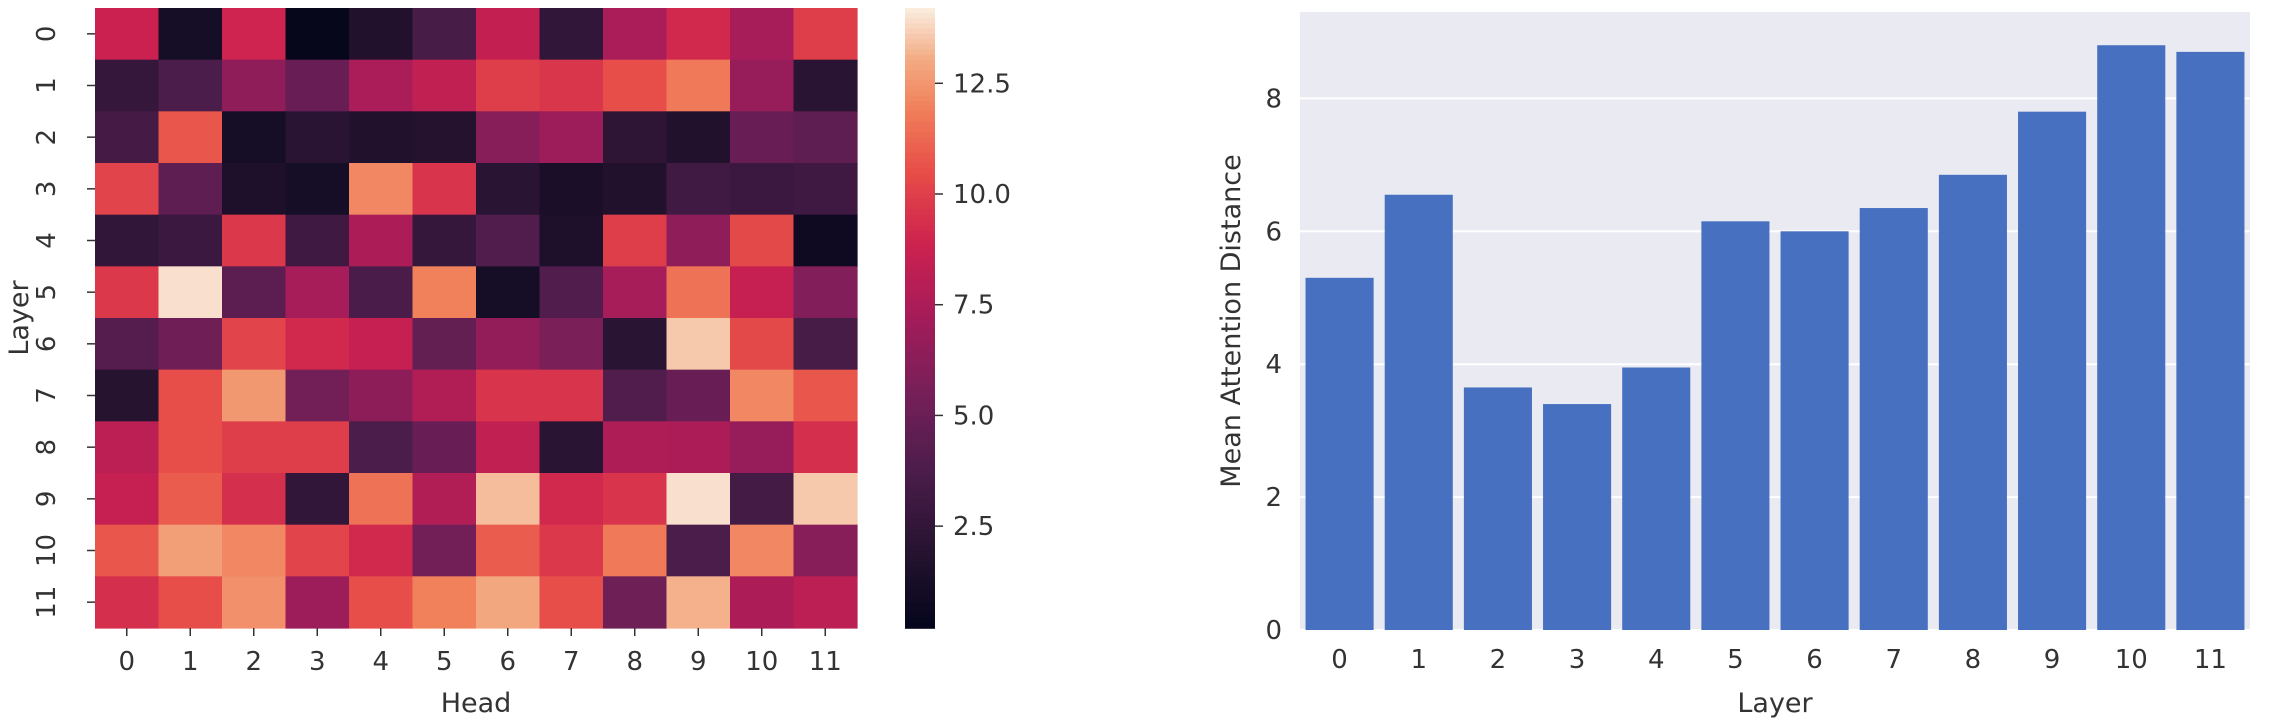 This screenshot has width=2276, height=727. I want to click on heatmap-x-tick-label: 10, so click(761, 662).